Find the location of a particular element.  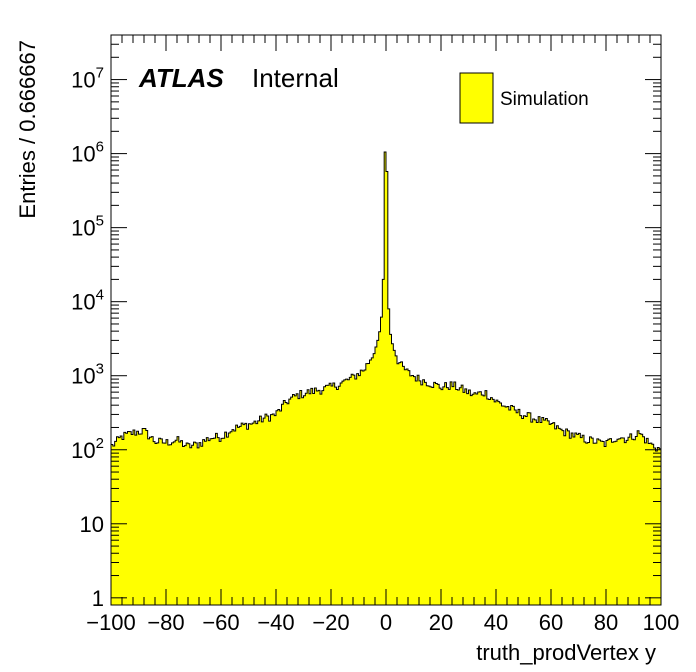

y-tick-label: 10⁵ is located at coordinates (87, 227).